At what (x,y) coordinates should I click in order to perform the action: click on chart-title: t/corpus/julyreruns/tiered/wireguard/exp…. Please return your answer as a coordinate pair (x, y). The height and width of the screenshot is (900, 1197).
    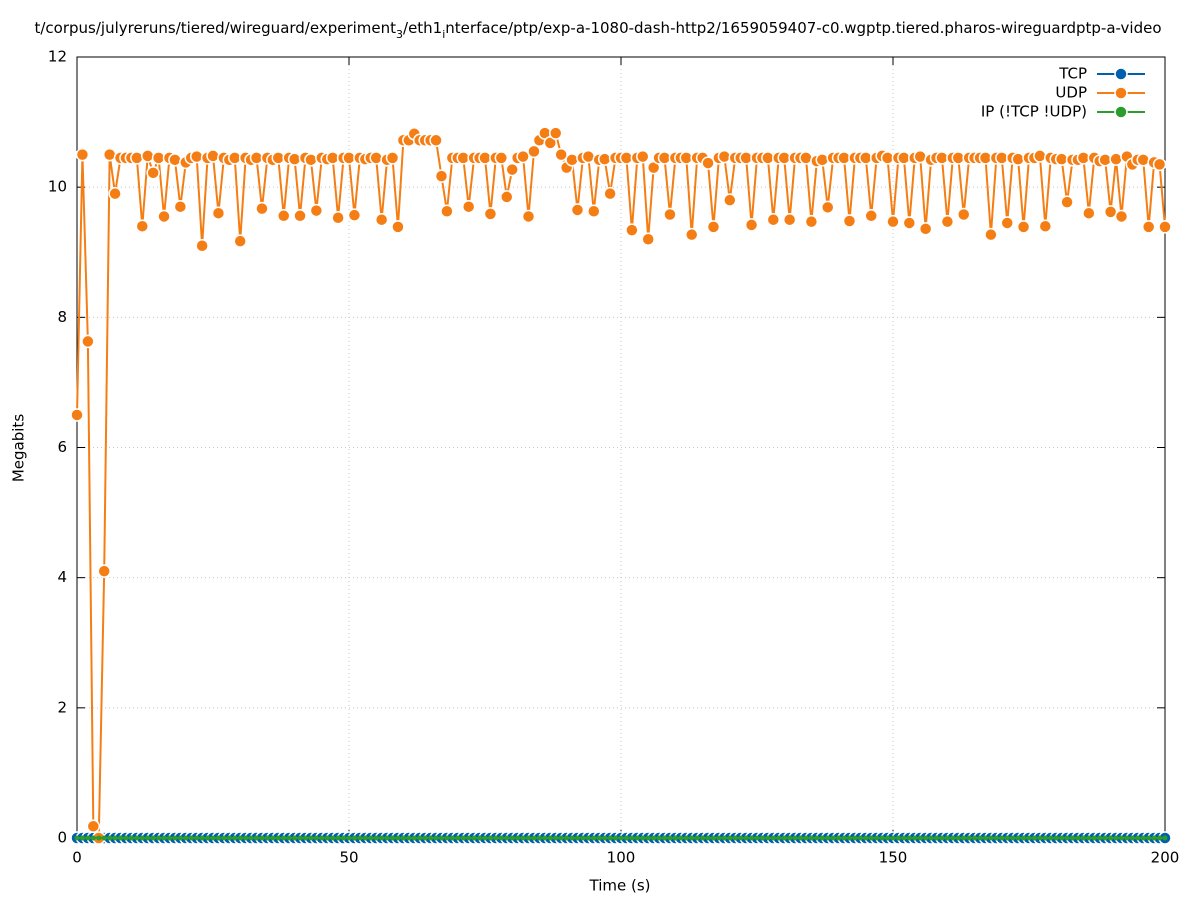
    Looking at the image, I should click on (597, 30).